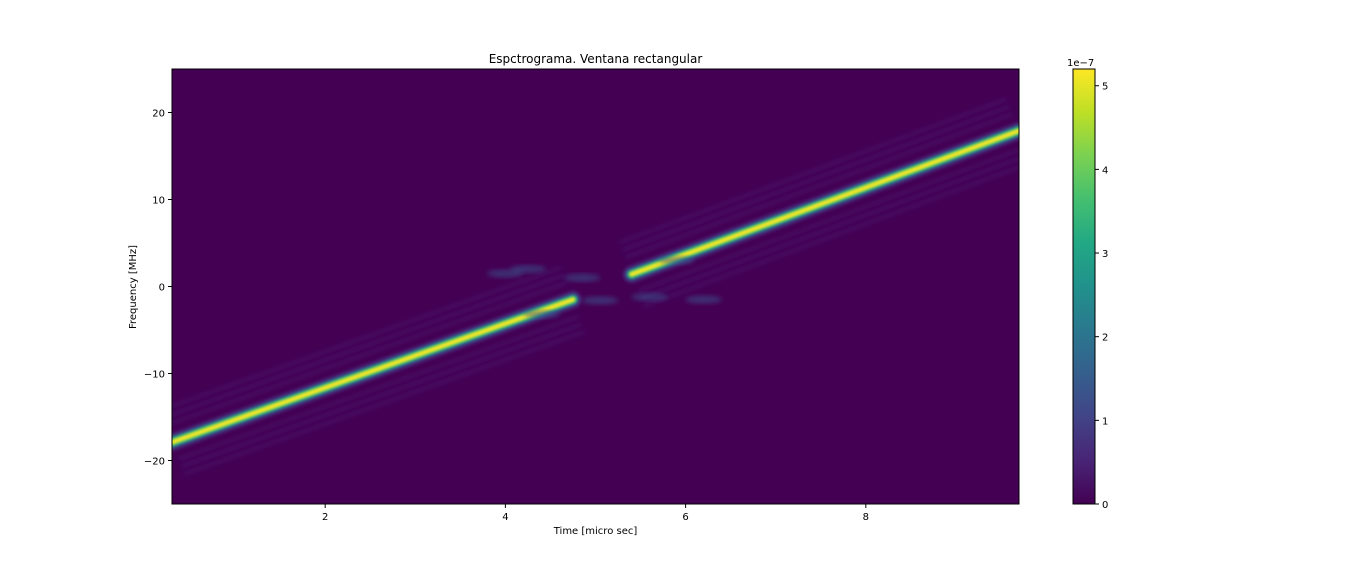 The image size is (1368, 576). Describe the element at coordinates (1105, 505) in the screenshot. I see `colorbar-tick-label: 0` at that location.